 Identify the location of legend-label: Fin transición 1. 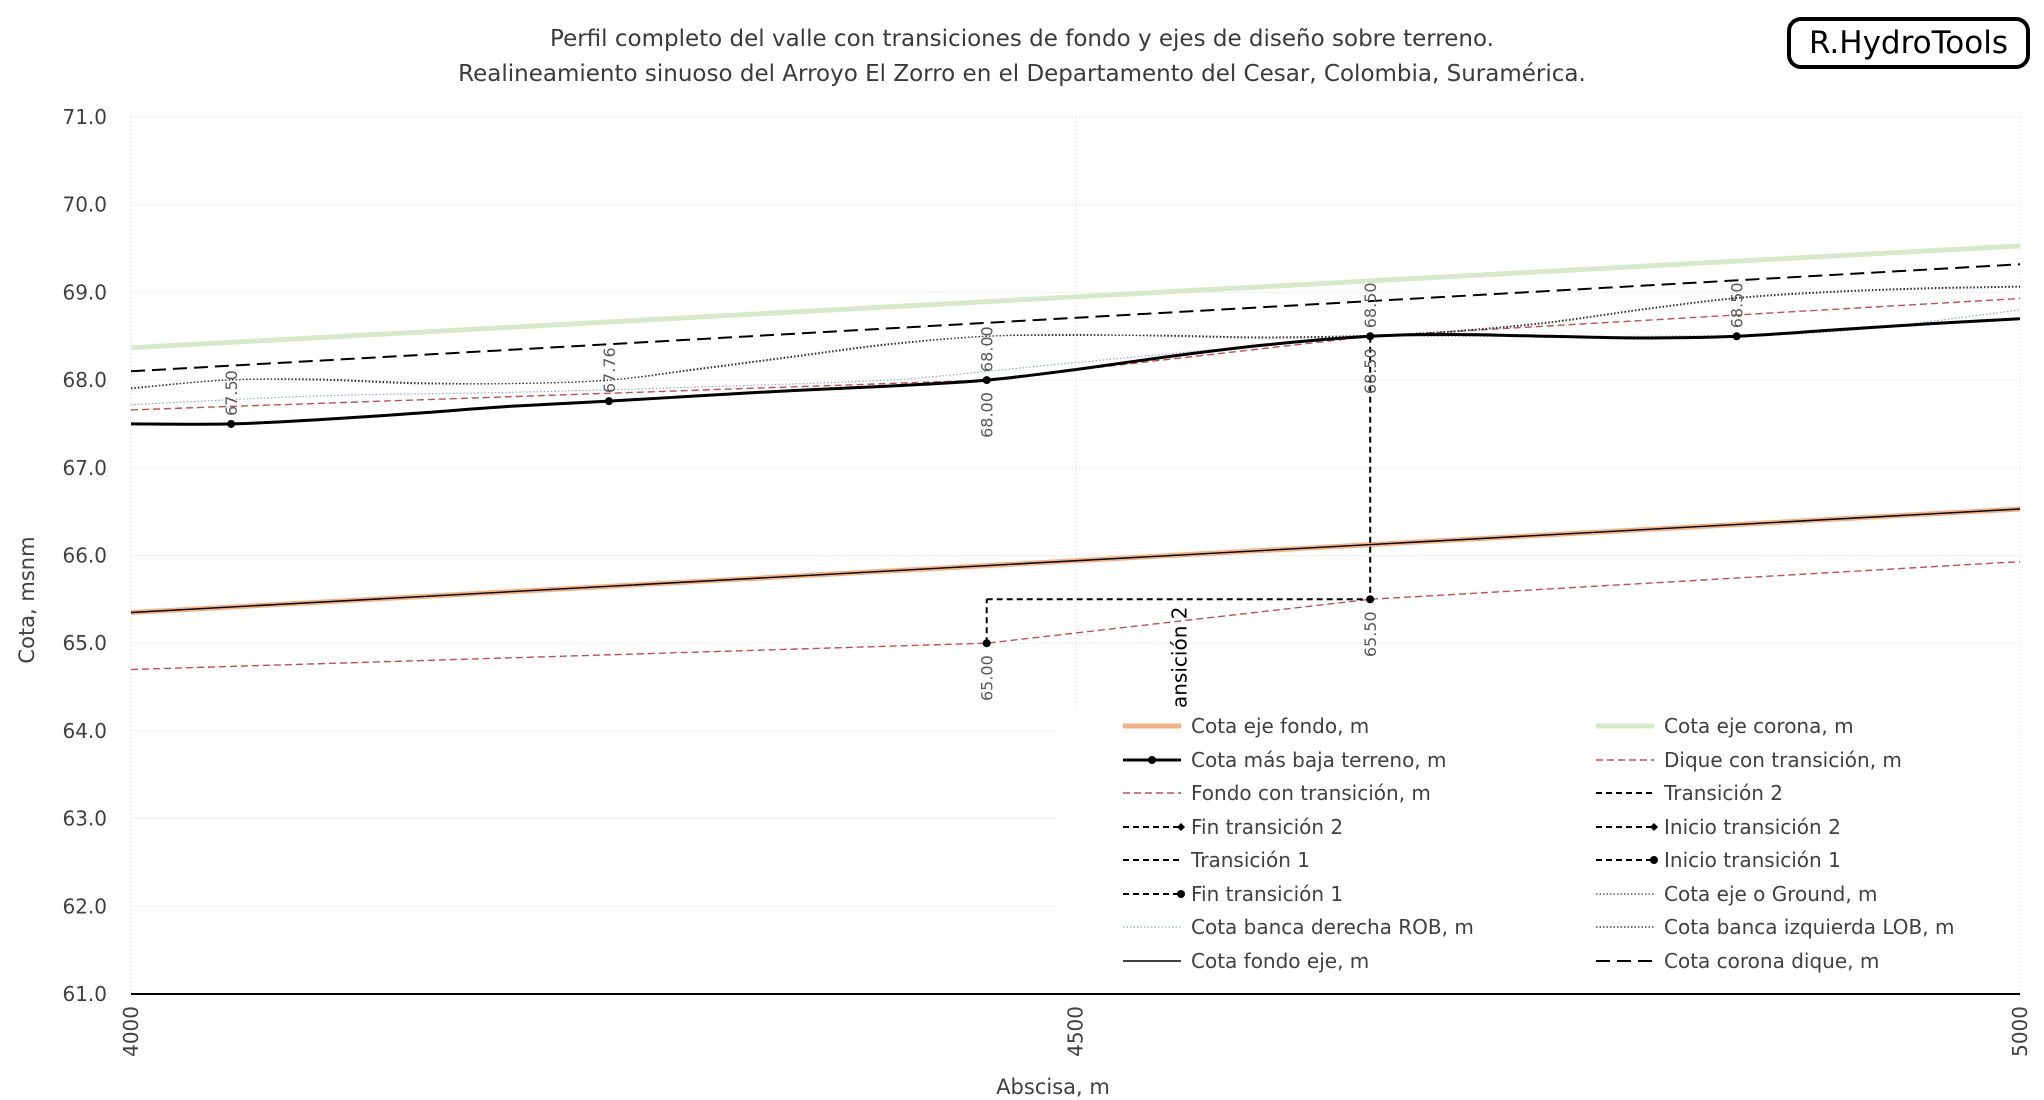
(1267, 893).